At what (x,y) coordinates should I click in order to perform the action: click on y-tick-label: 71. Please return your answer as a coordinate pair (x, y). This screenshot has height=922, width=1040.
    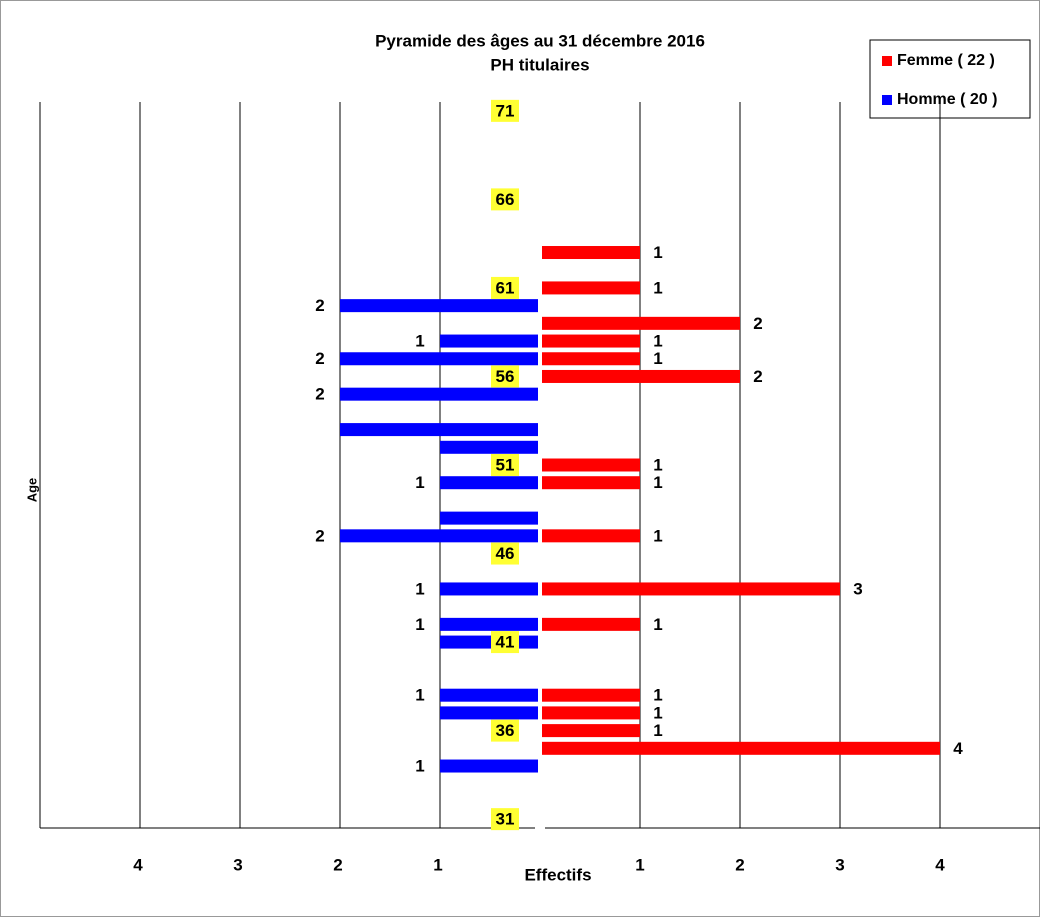
    Looking at the image, I should click on (505, 110).